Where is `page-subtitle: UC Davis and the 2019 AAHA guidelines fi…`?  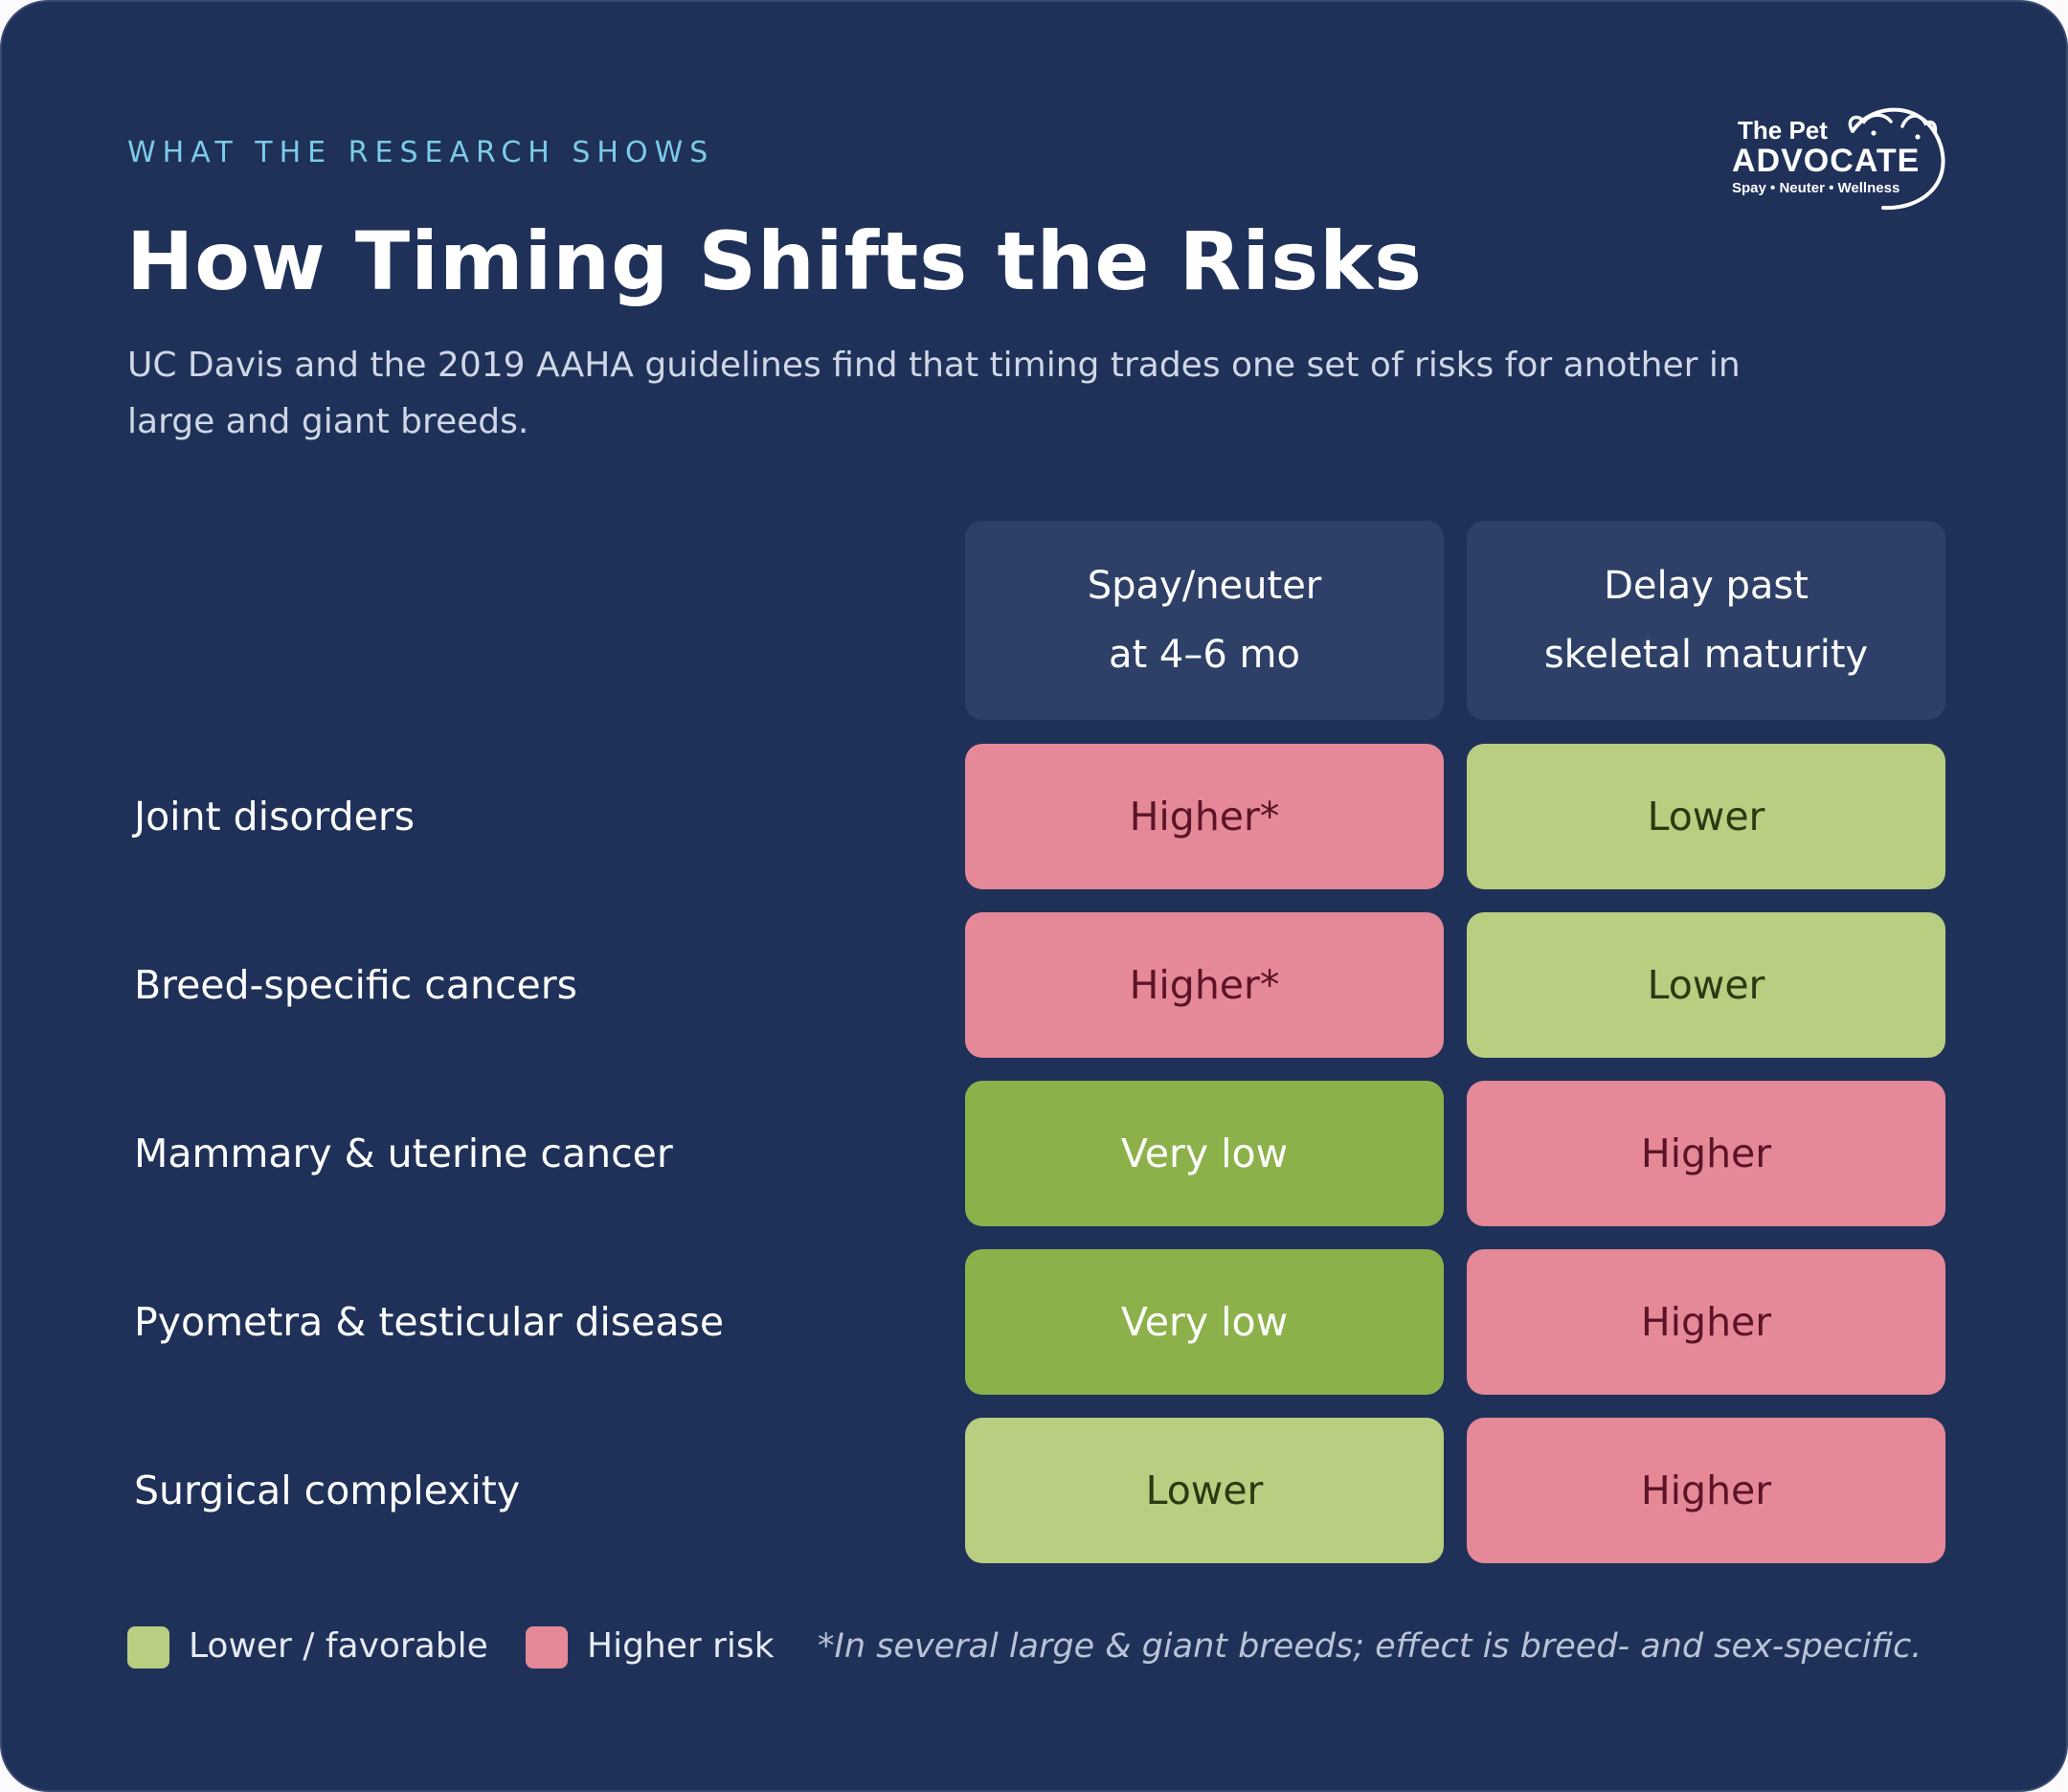 page-subtitle: UC Davis and the 2019 AAHA guidelines fi… is located at coordinates (934, 394).